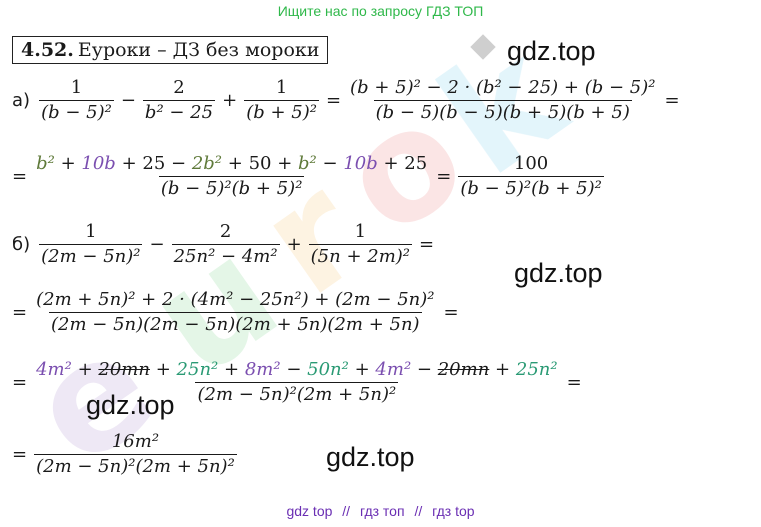 Image resolution: width=761 pixels, height=527 pixels. I want to click on task-number: 4.52., so click(47, 50).